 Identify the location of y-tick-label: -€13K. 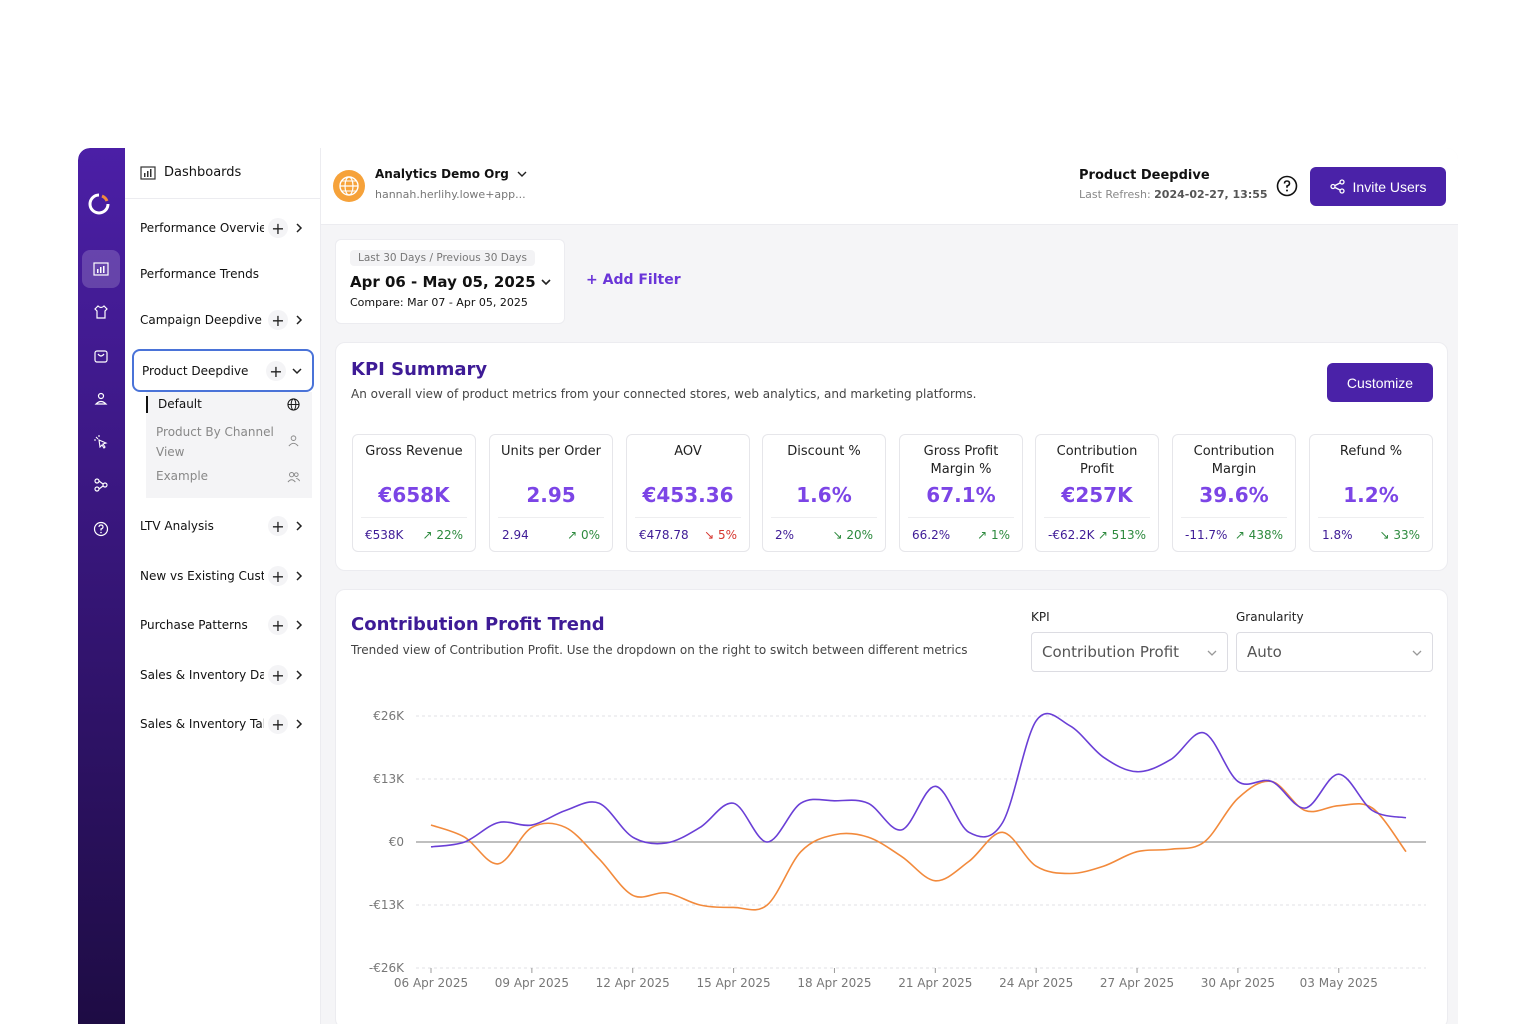
(387, 905).